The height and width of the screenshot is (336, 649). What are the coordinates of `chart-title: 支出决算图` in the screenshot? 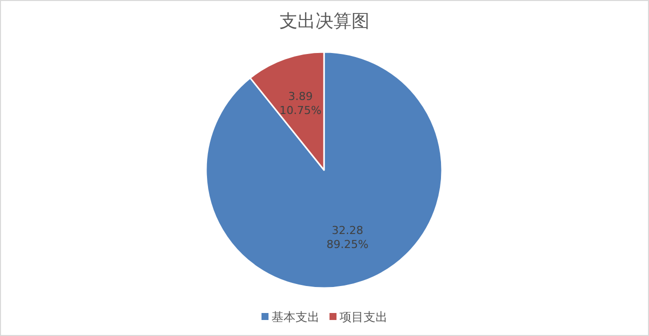 It's located at (325, 21).